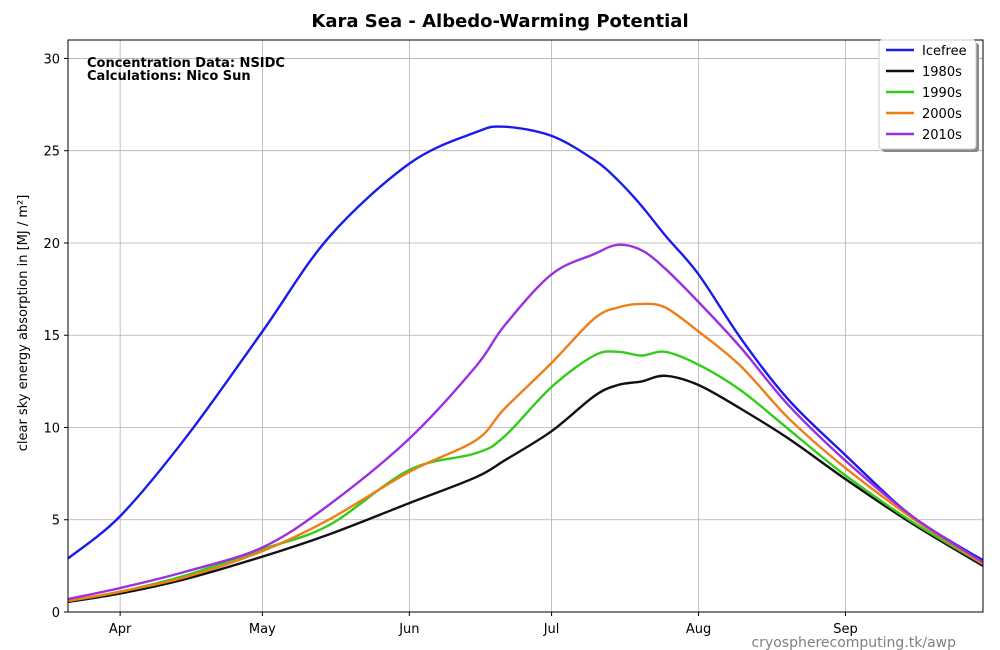 This screenshot has height=650, width=1000. I want to click on annotation-calculations: Calculations: Nico Sun, so click(169, 76).